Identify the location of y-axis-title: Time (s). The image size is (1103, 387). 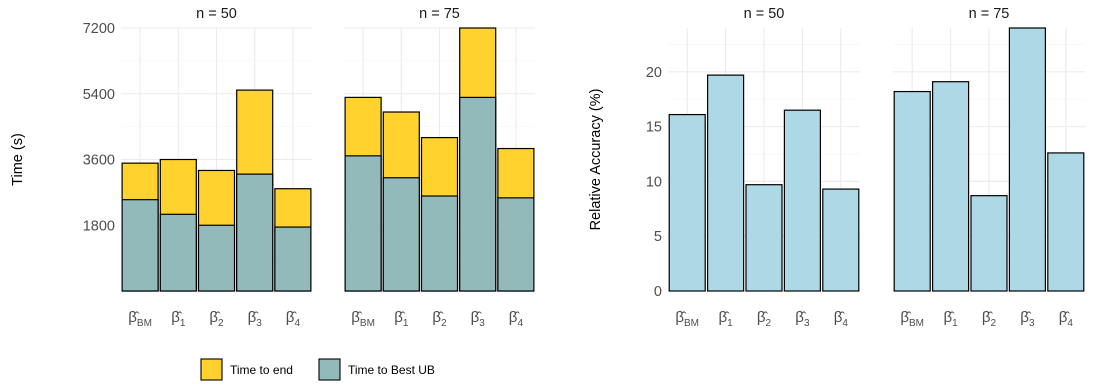
(18, 159).